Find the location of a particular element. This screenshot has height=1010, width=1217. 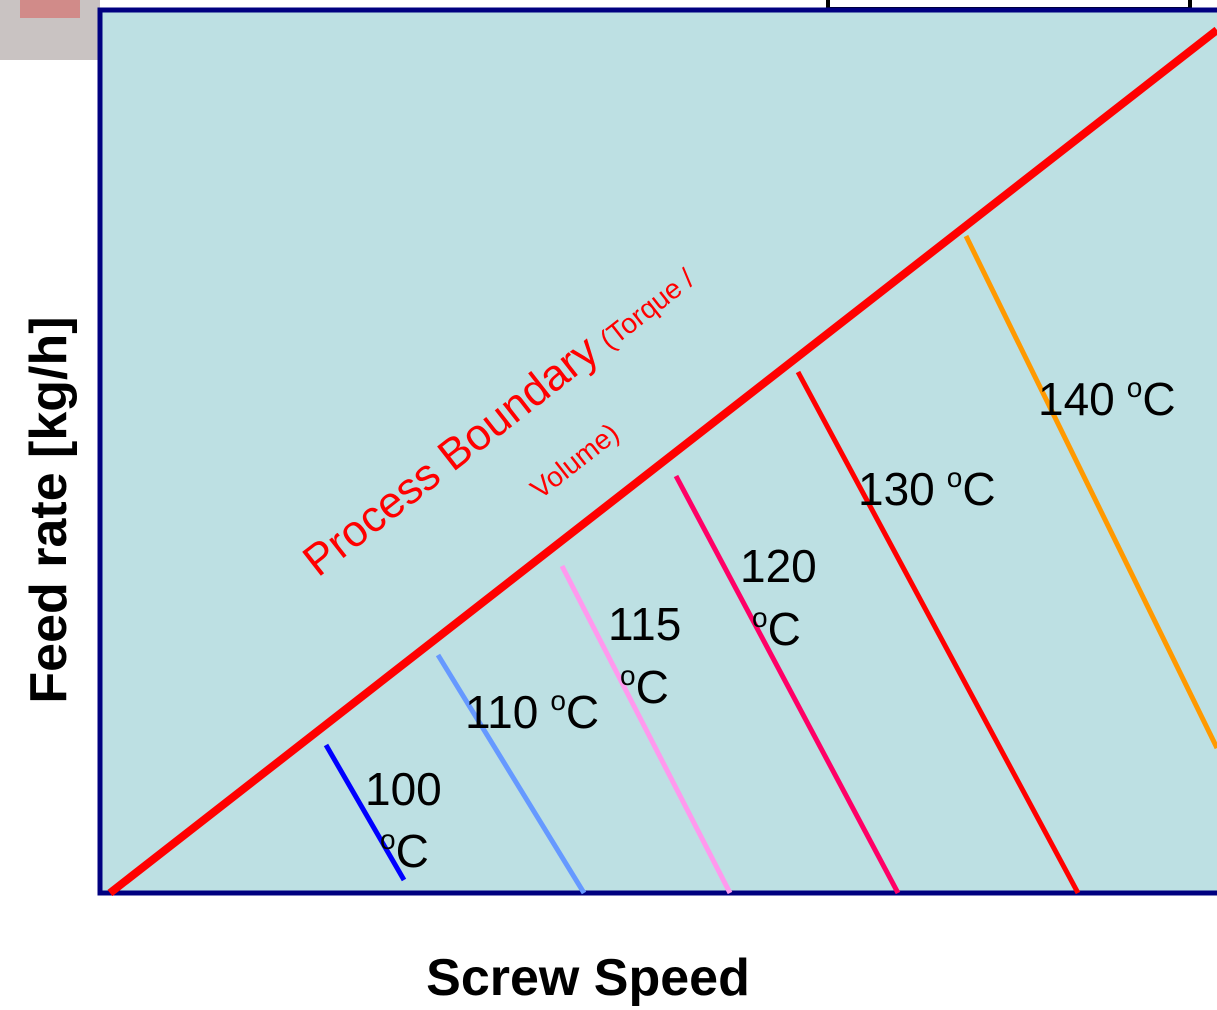

photo-fragment is located at coordinates (50, 9).